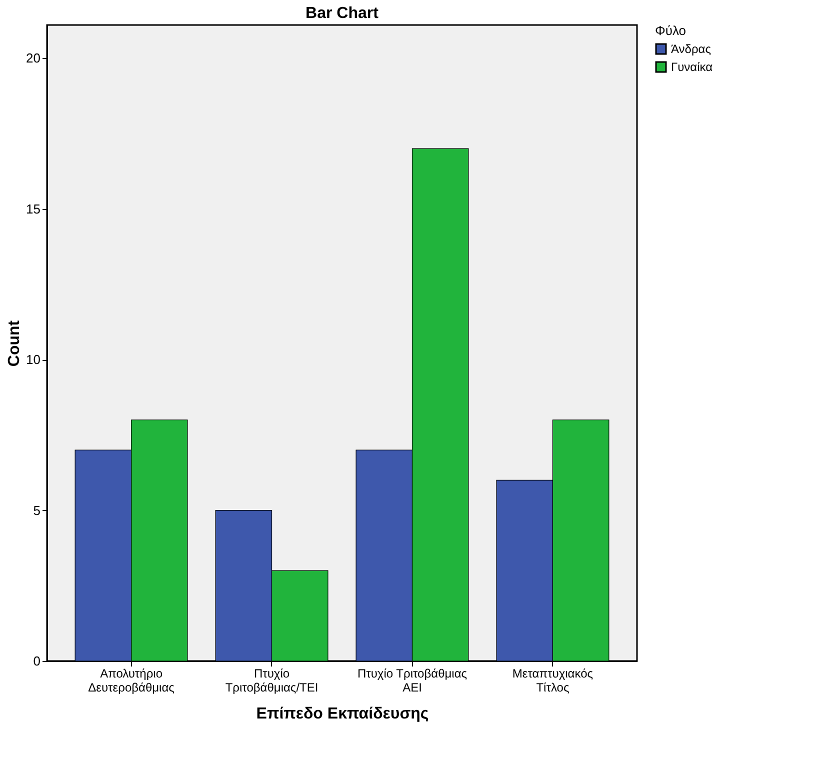 This screenshot has width=824, height=774. I want to click on chart-title: Bar Chart, so click(343, 13).